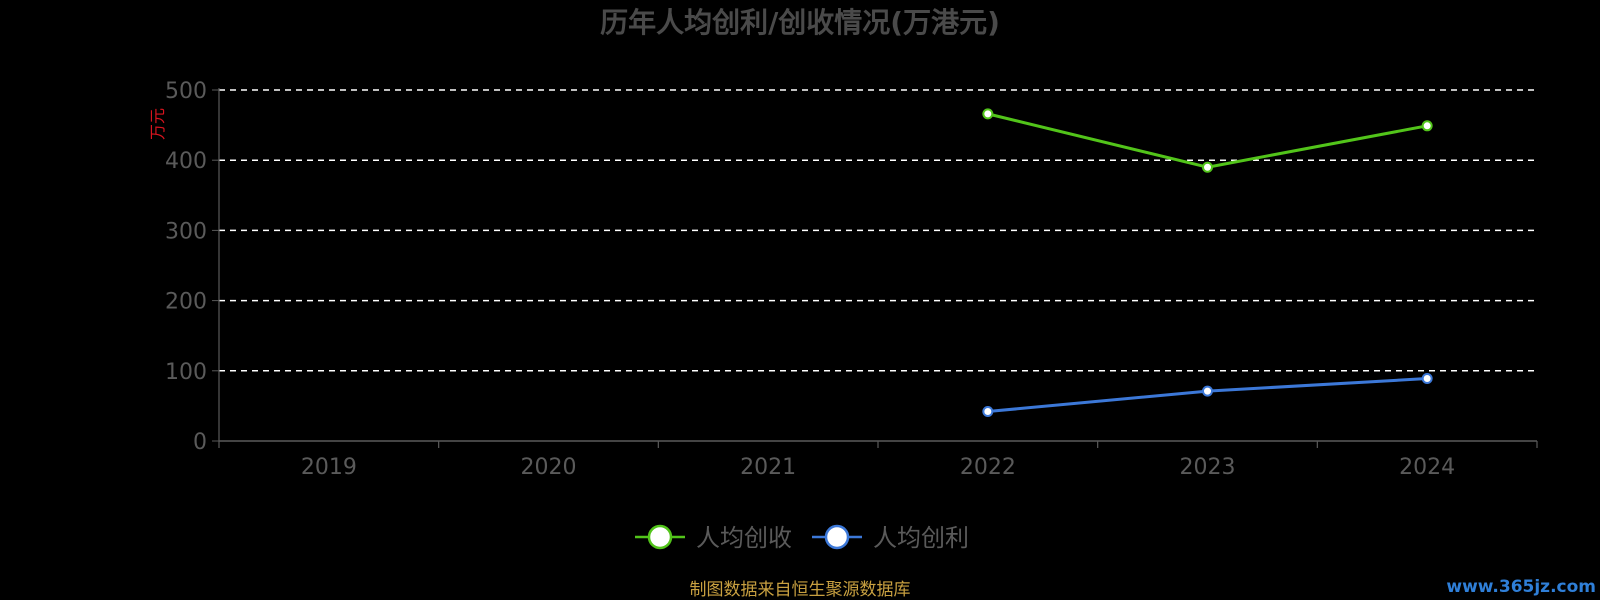  What do you see at coordinates (329, 467) in the screenshot?
I see `x-tick-label: 2019` at bounding box center [329, 467].